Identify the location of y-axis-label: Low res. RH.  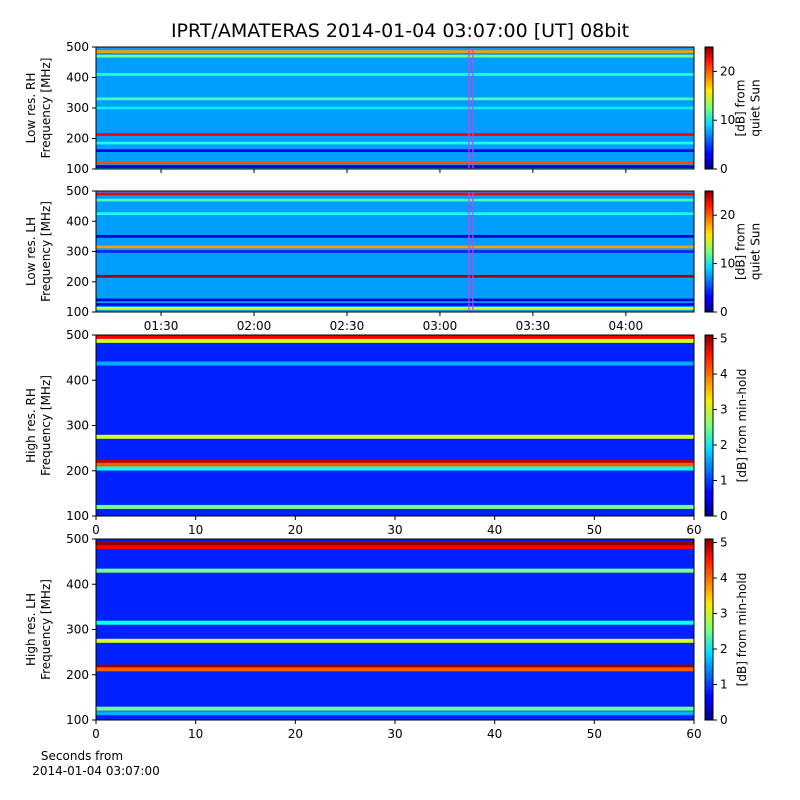
(31, 108).